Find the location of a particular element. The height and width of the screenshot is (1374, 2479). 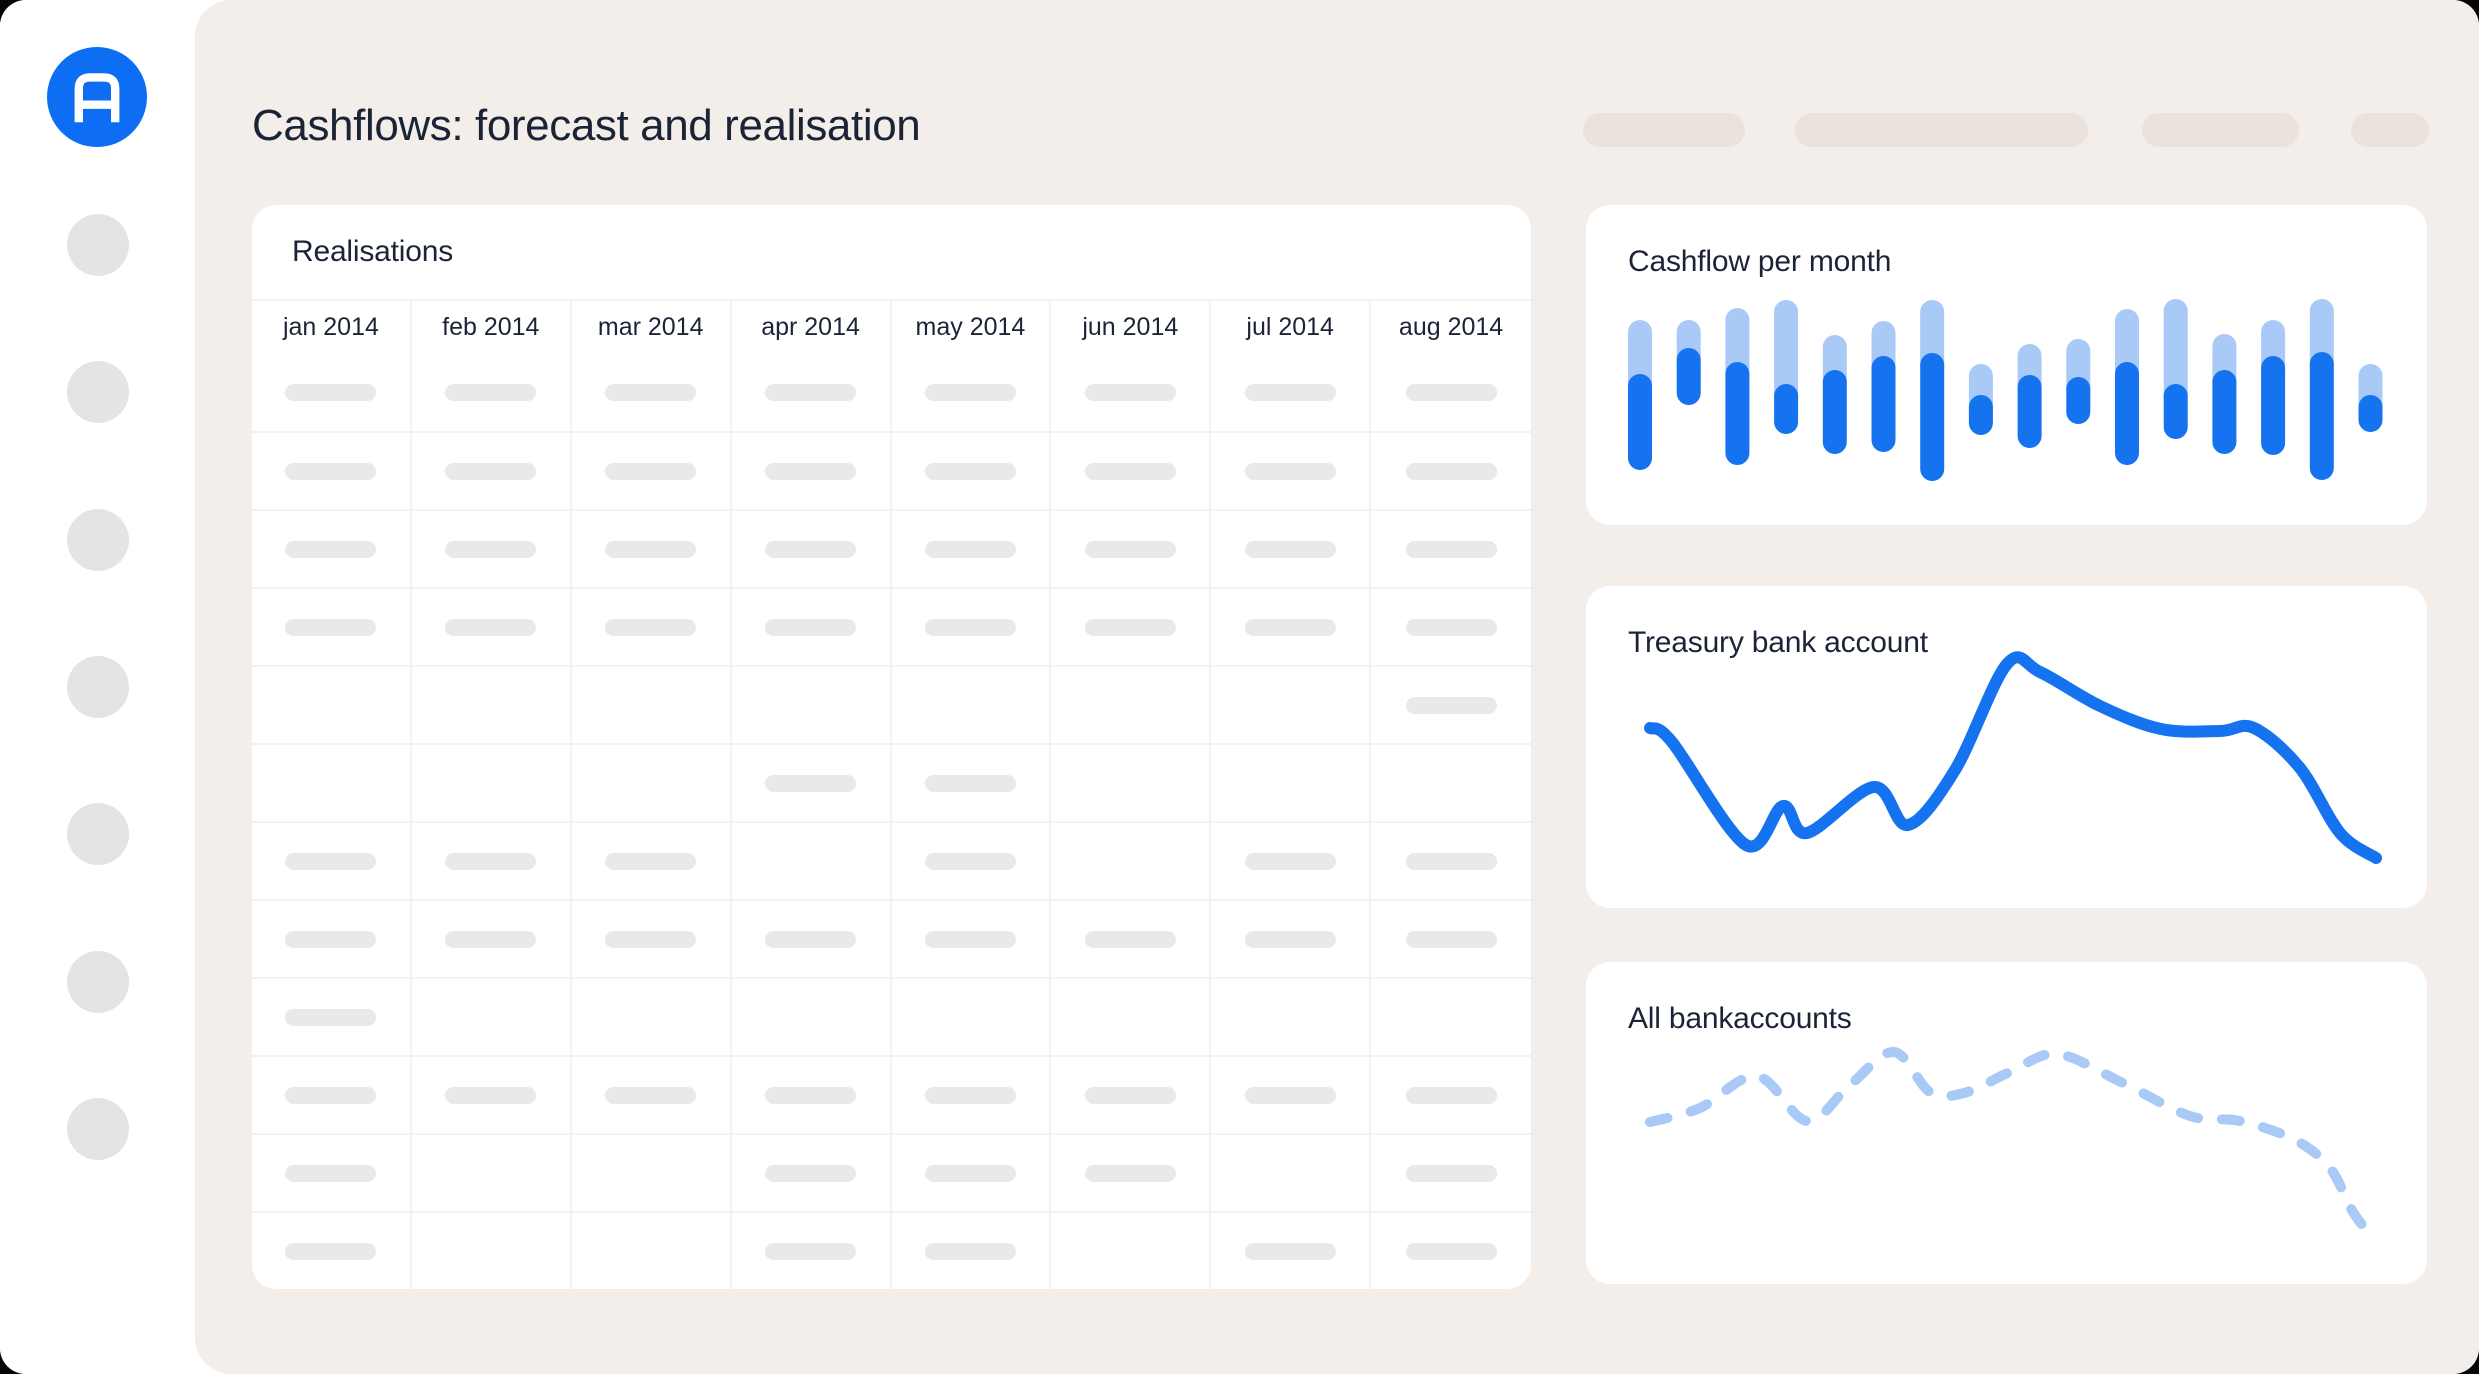

app-logo is located at coordinates (97, 97).